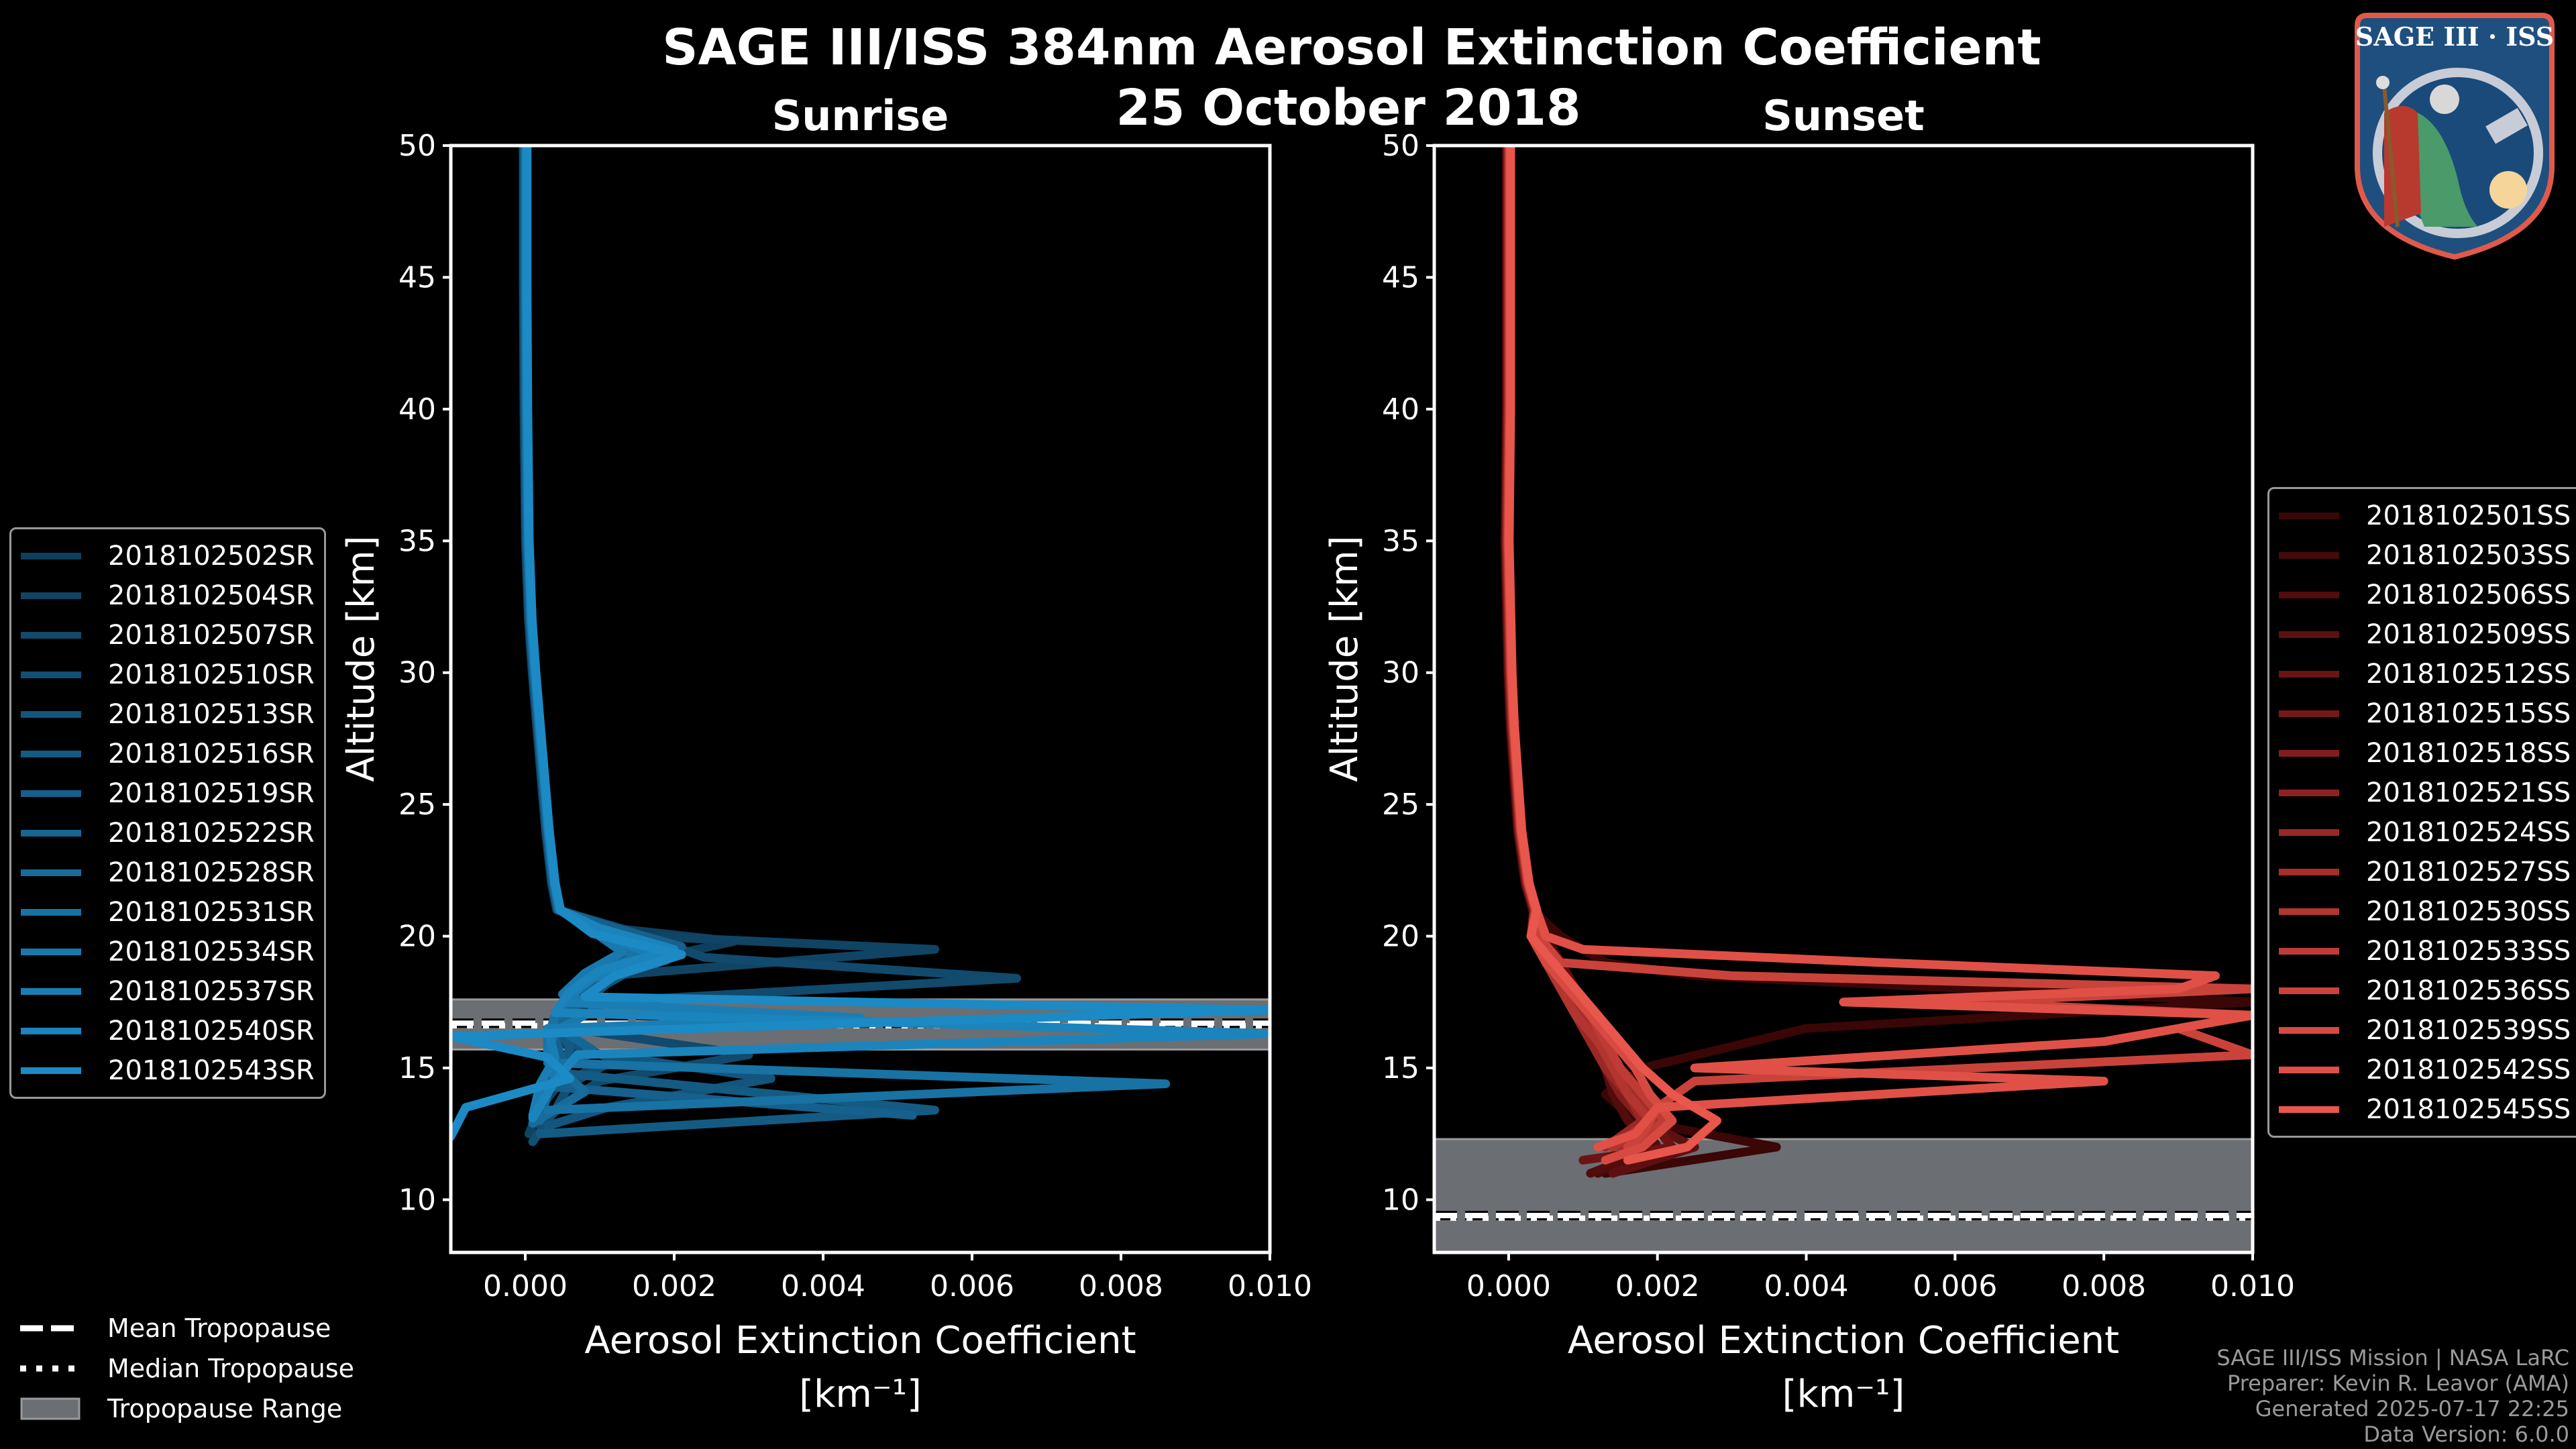 The image size is (2576, 1449). I want to click on tp-legend-range-label: Tropopause Range, so click(225, 1409).